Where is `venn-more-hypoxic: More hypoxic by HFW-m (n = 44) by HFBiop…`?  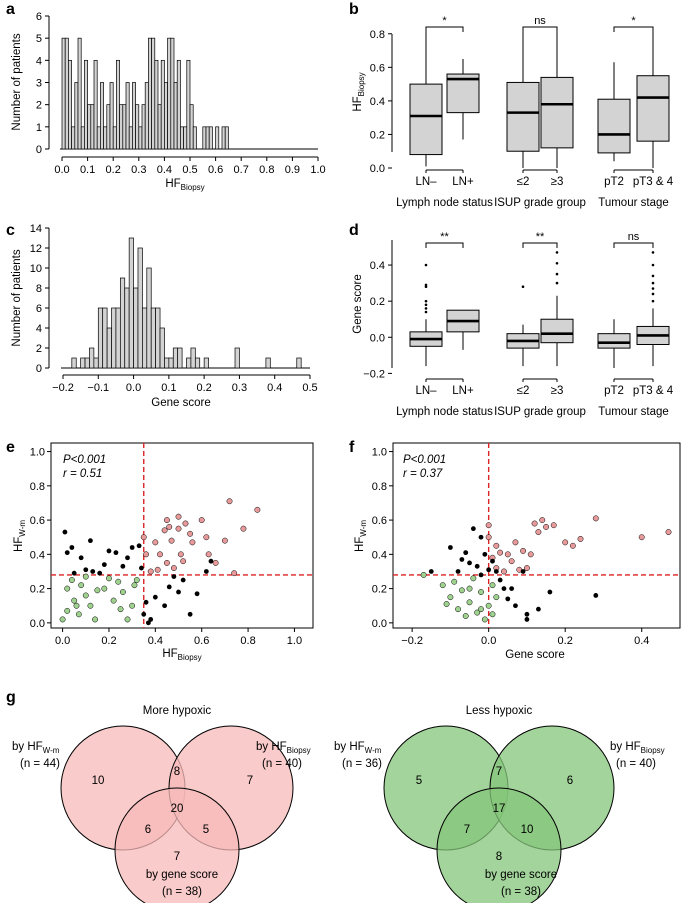 venn-more-hypoxic: More hypoxic by HFW-m (n = 44) by HFBiop… is located at coordinates (161, 804).